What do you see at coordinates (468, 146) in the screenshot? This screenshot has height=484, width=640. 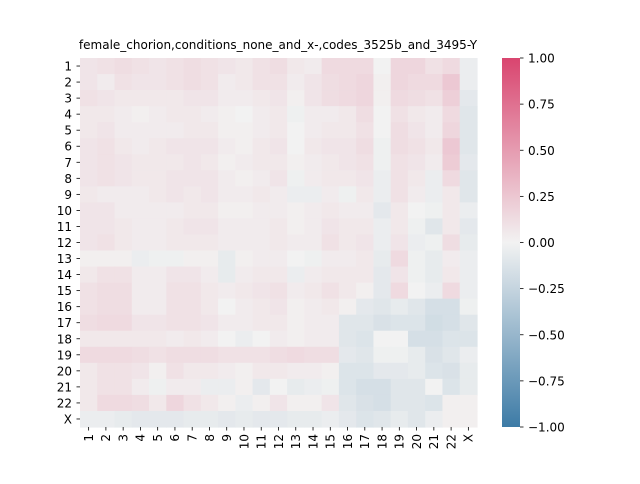 I see `heatmap-cell-6-X` at bounding box center [468, 146].